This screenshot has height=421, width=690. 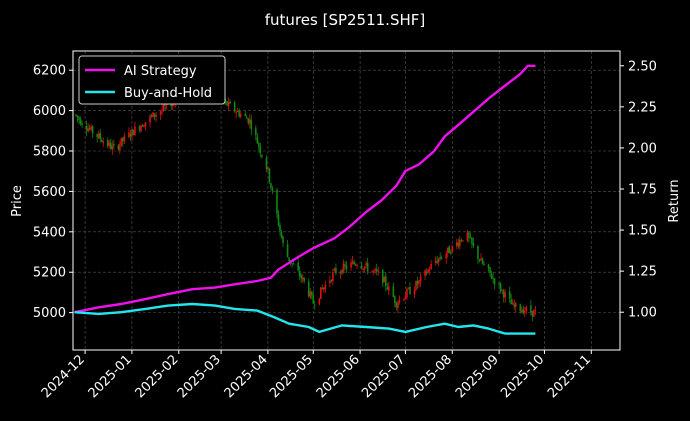 What do you see at coordinates (49, 71) in the screenshot?
I see `y-left-tick-label: 6200` at bounding box center [49, 71].